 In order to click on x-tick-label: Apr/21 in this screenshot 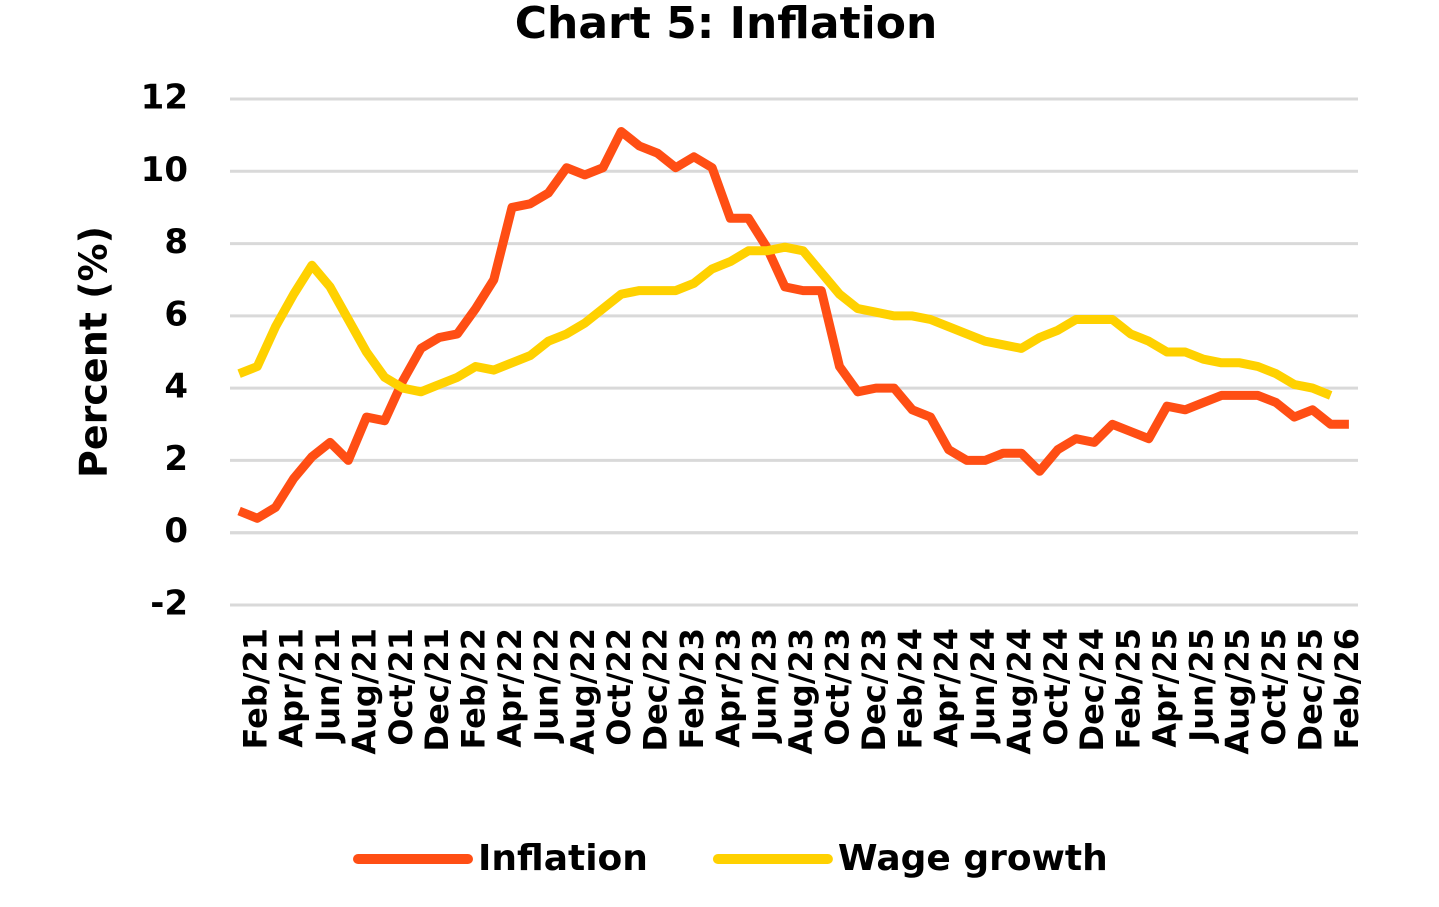, I will do `click(292, 688)`.